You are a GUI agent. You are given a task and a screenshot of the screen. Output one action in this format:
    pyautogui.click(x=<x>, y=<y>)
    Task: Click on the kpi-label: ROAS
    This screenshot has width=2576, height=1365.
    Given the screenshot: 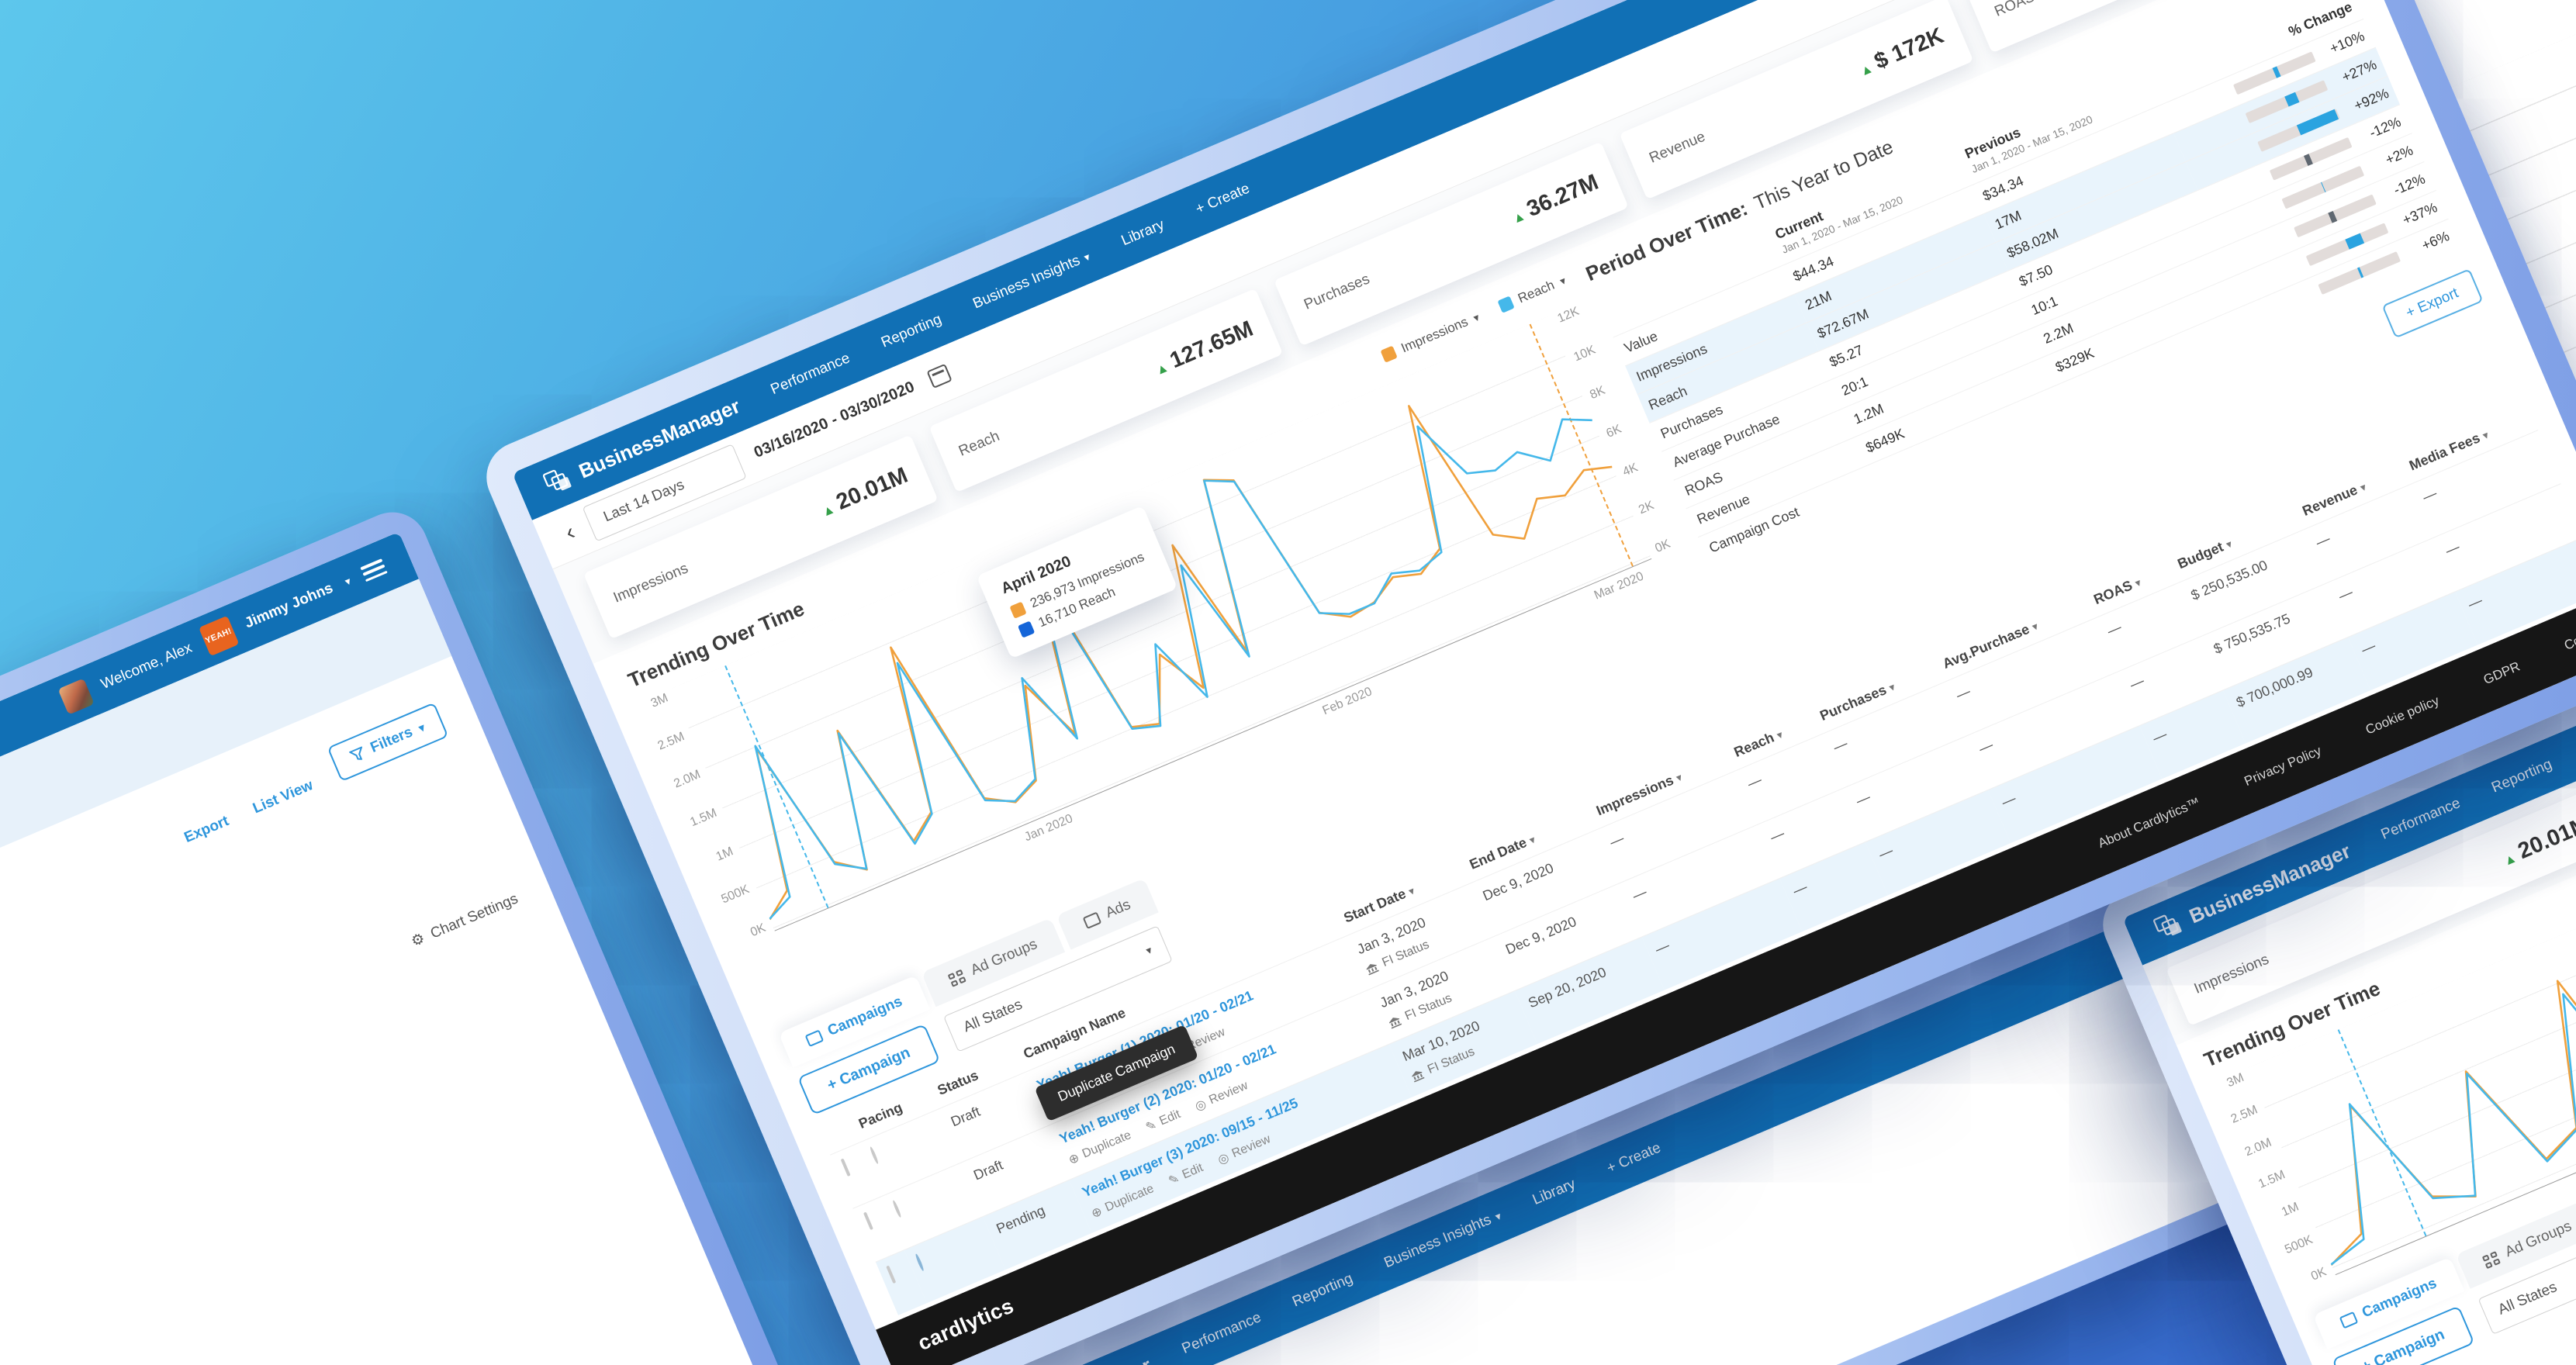 What is the action you would take?
    pyautogui.click(x=2015, y=10)
    